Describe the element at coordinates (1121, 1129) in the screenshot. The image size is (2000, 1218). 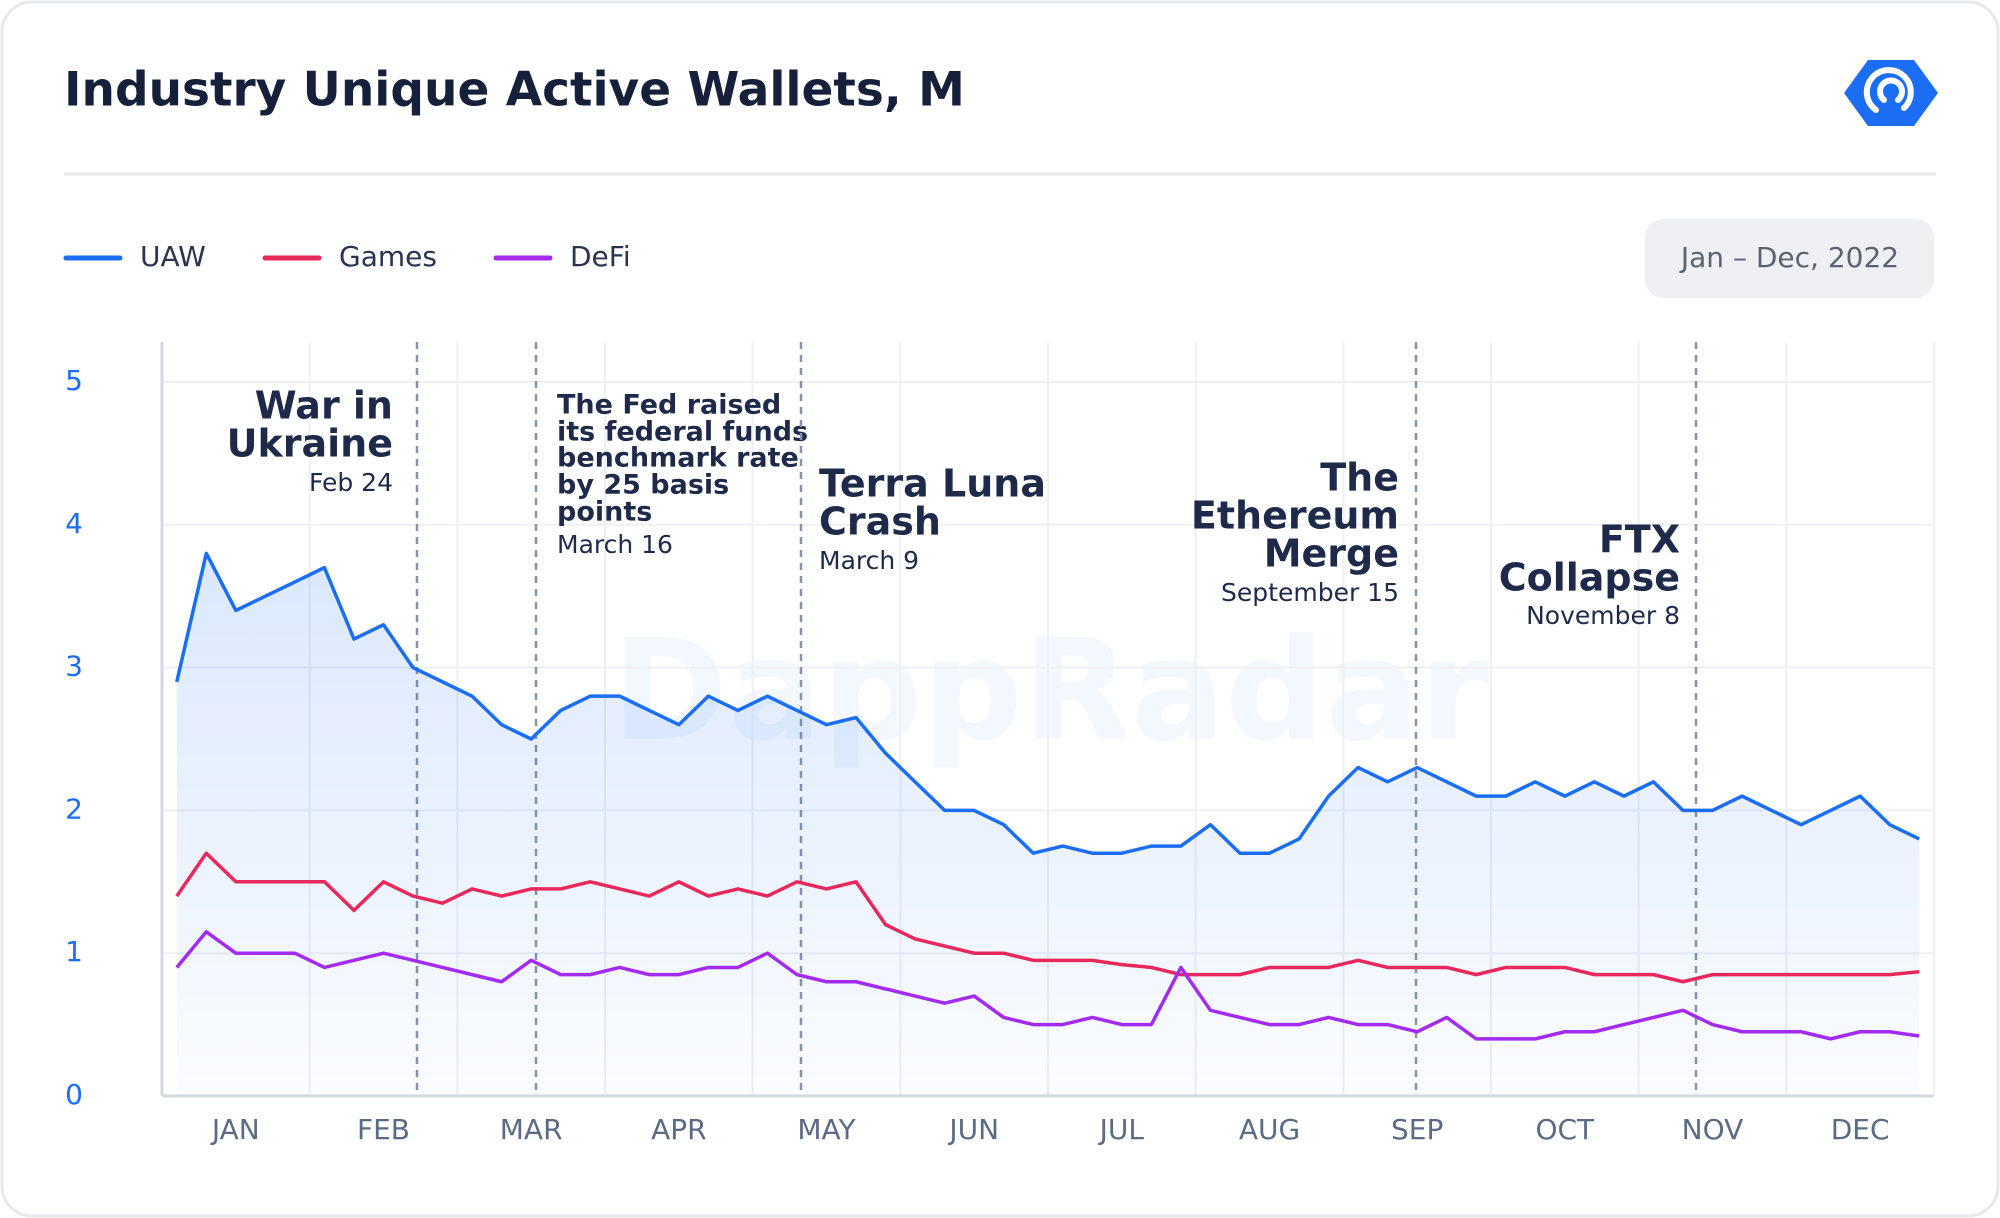
I see `x-tick-label: JUL` at that location.